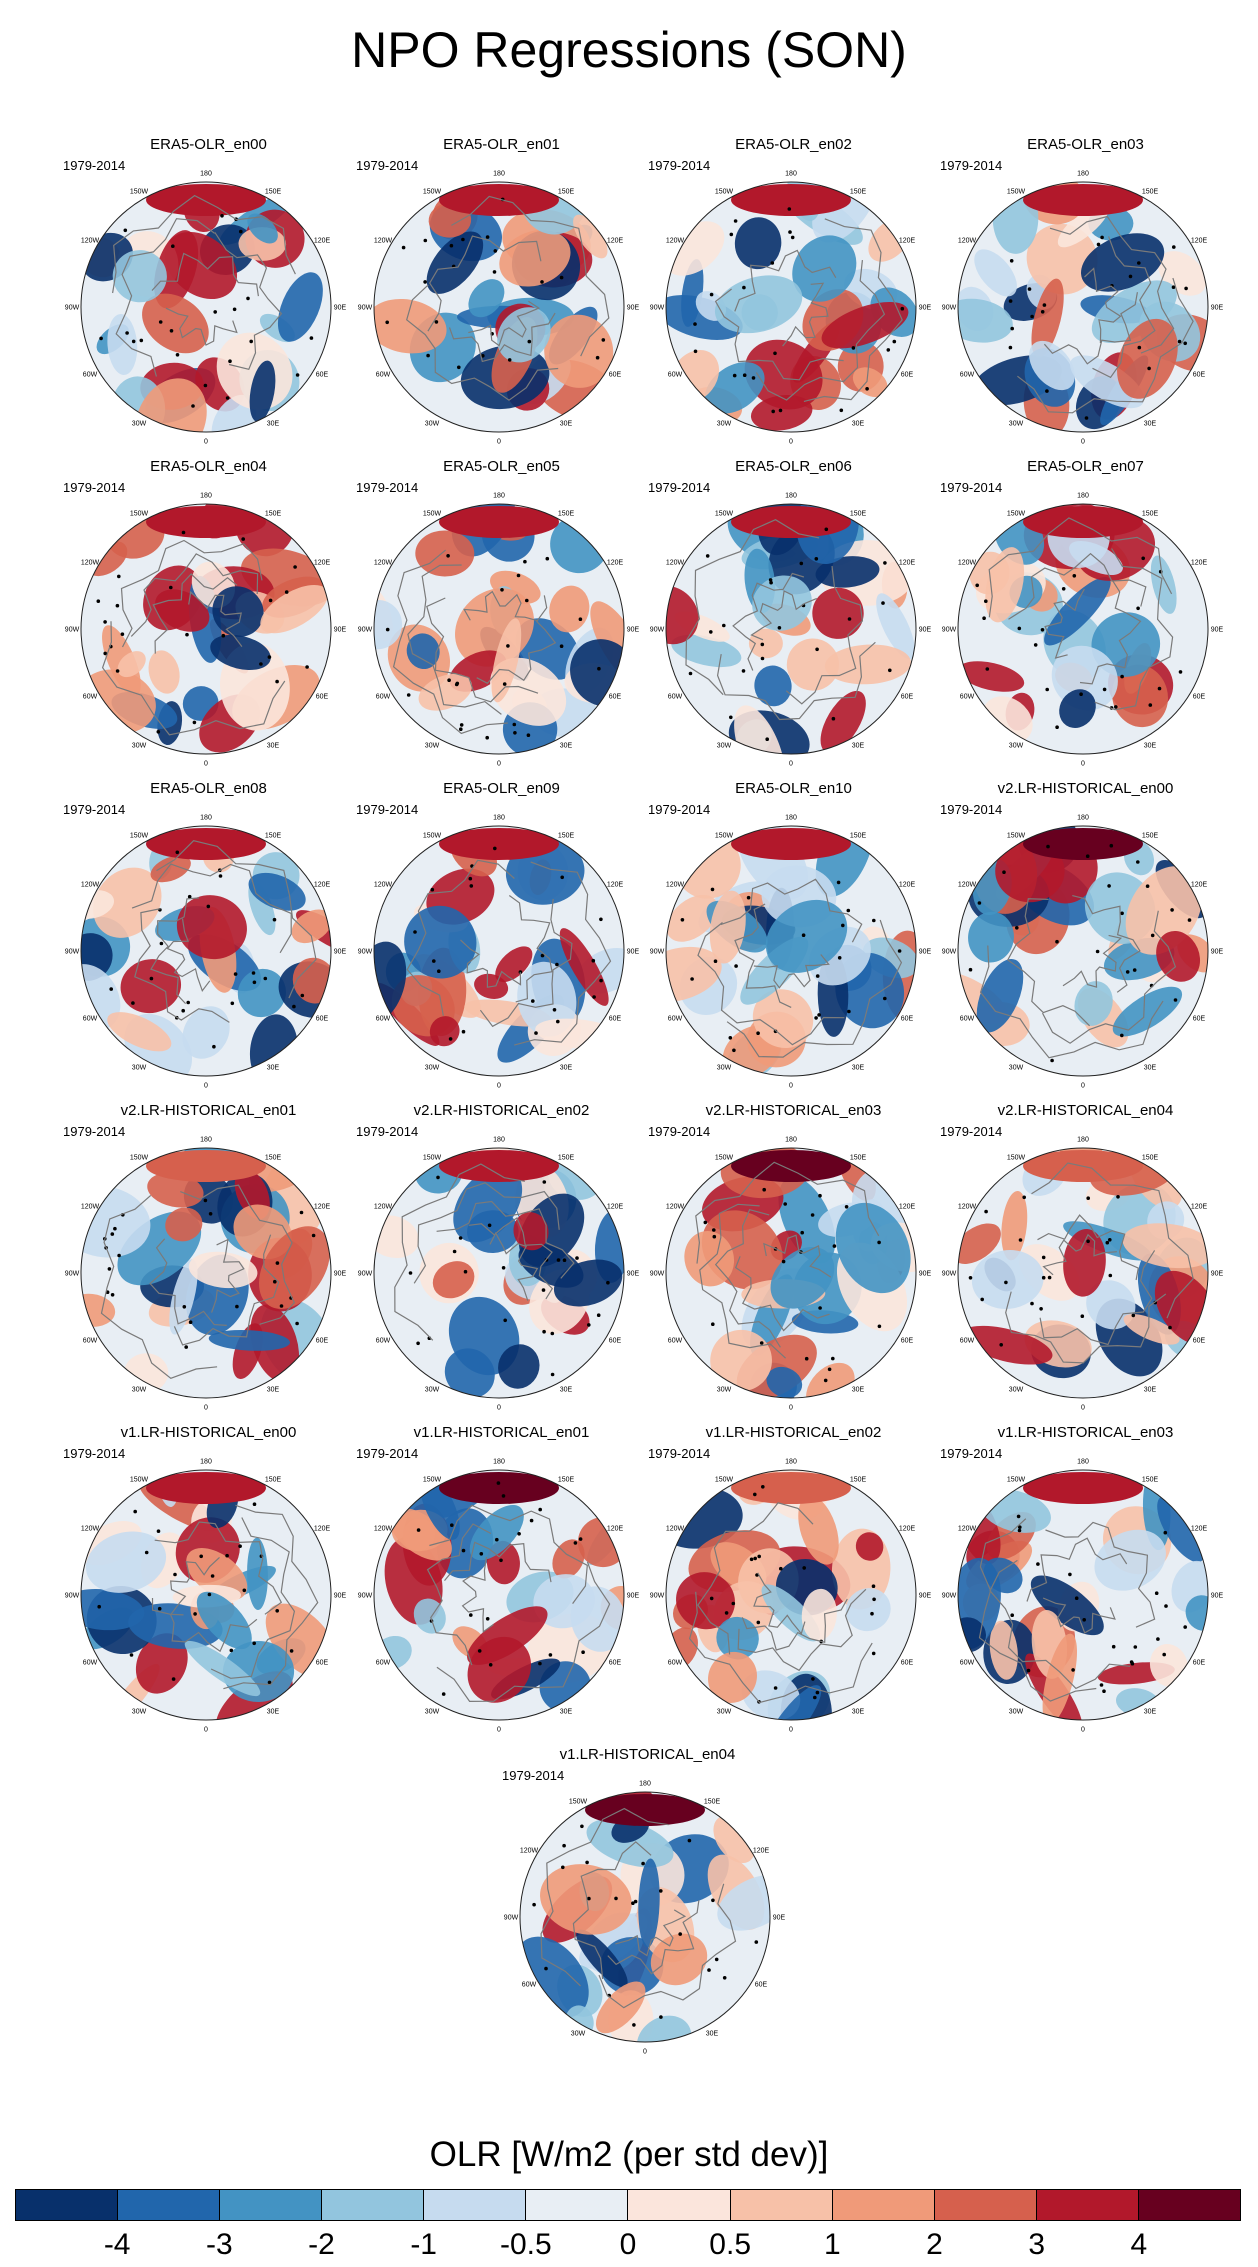  What do you see at coordinates (501, 144) in the screenshot?
I see `panel-title: ERA5-OLR_en01` at bounding box center [501, 144].